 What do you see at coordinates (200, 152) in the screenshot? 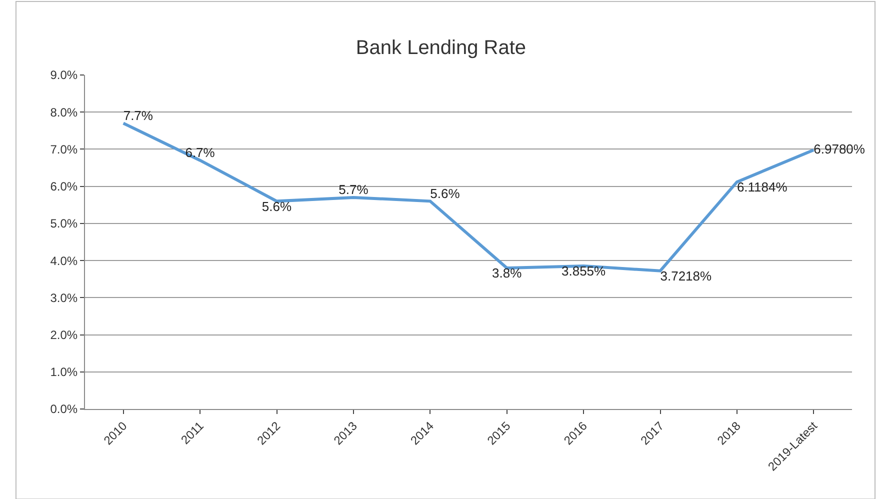
I see `data-label: 6.7%` at bounding box center [200, 152].